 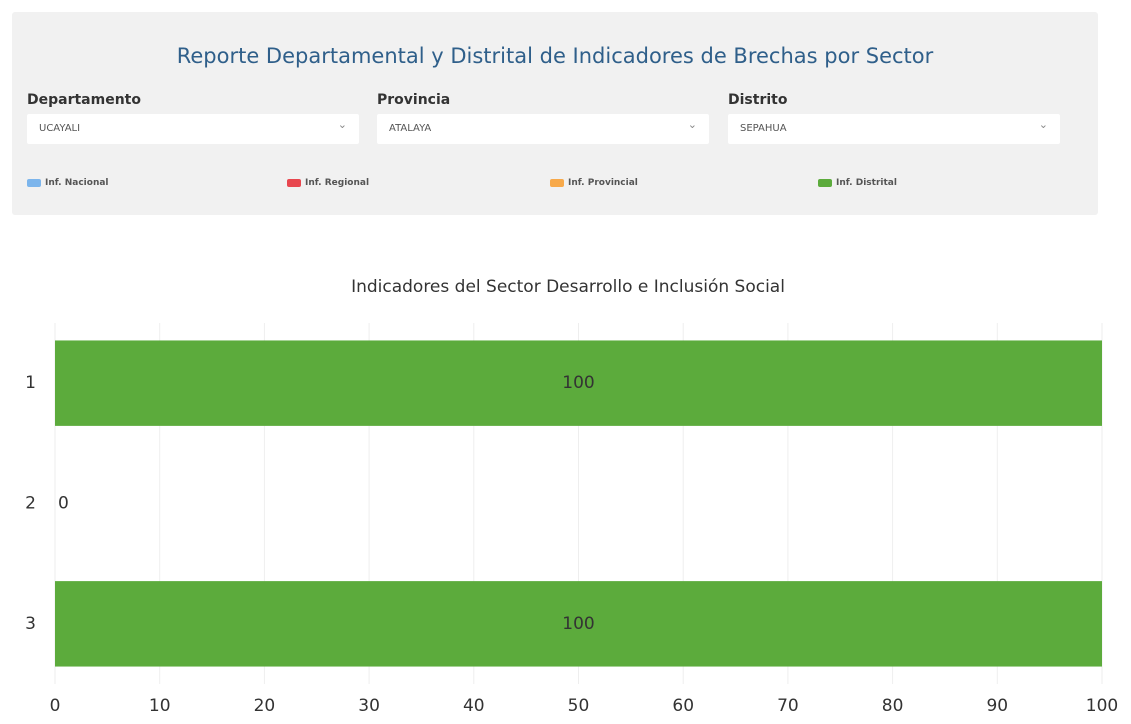 What do you see at coordinates (579, 706) in the screenshot?
I see `x-tick-label: 50` at bounding box center [579, 706].